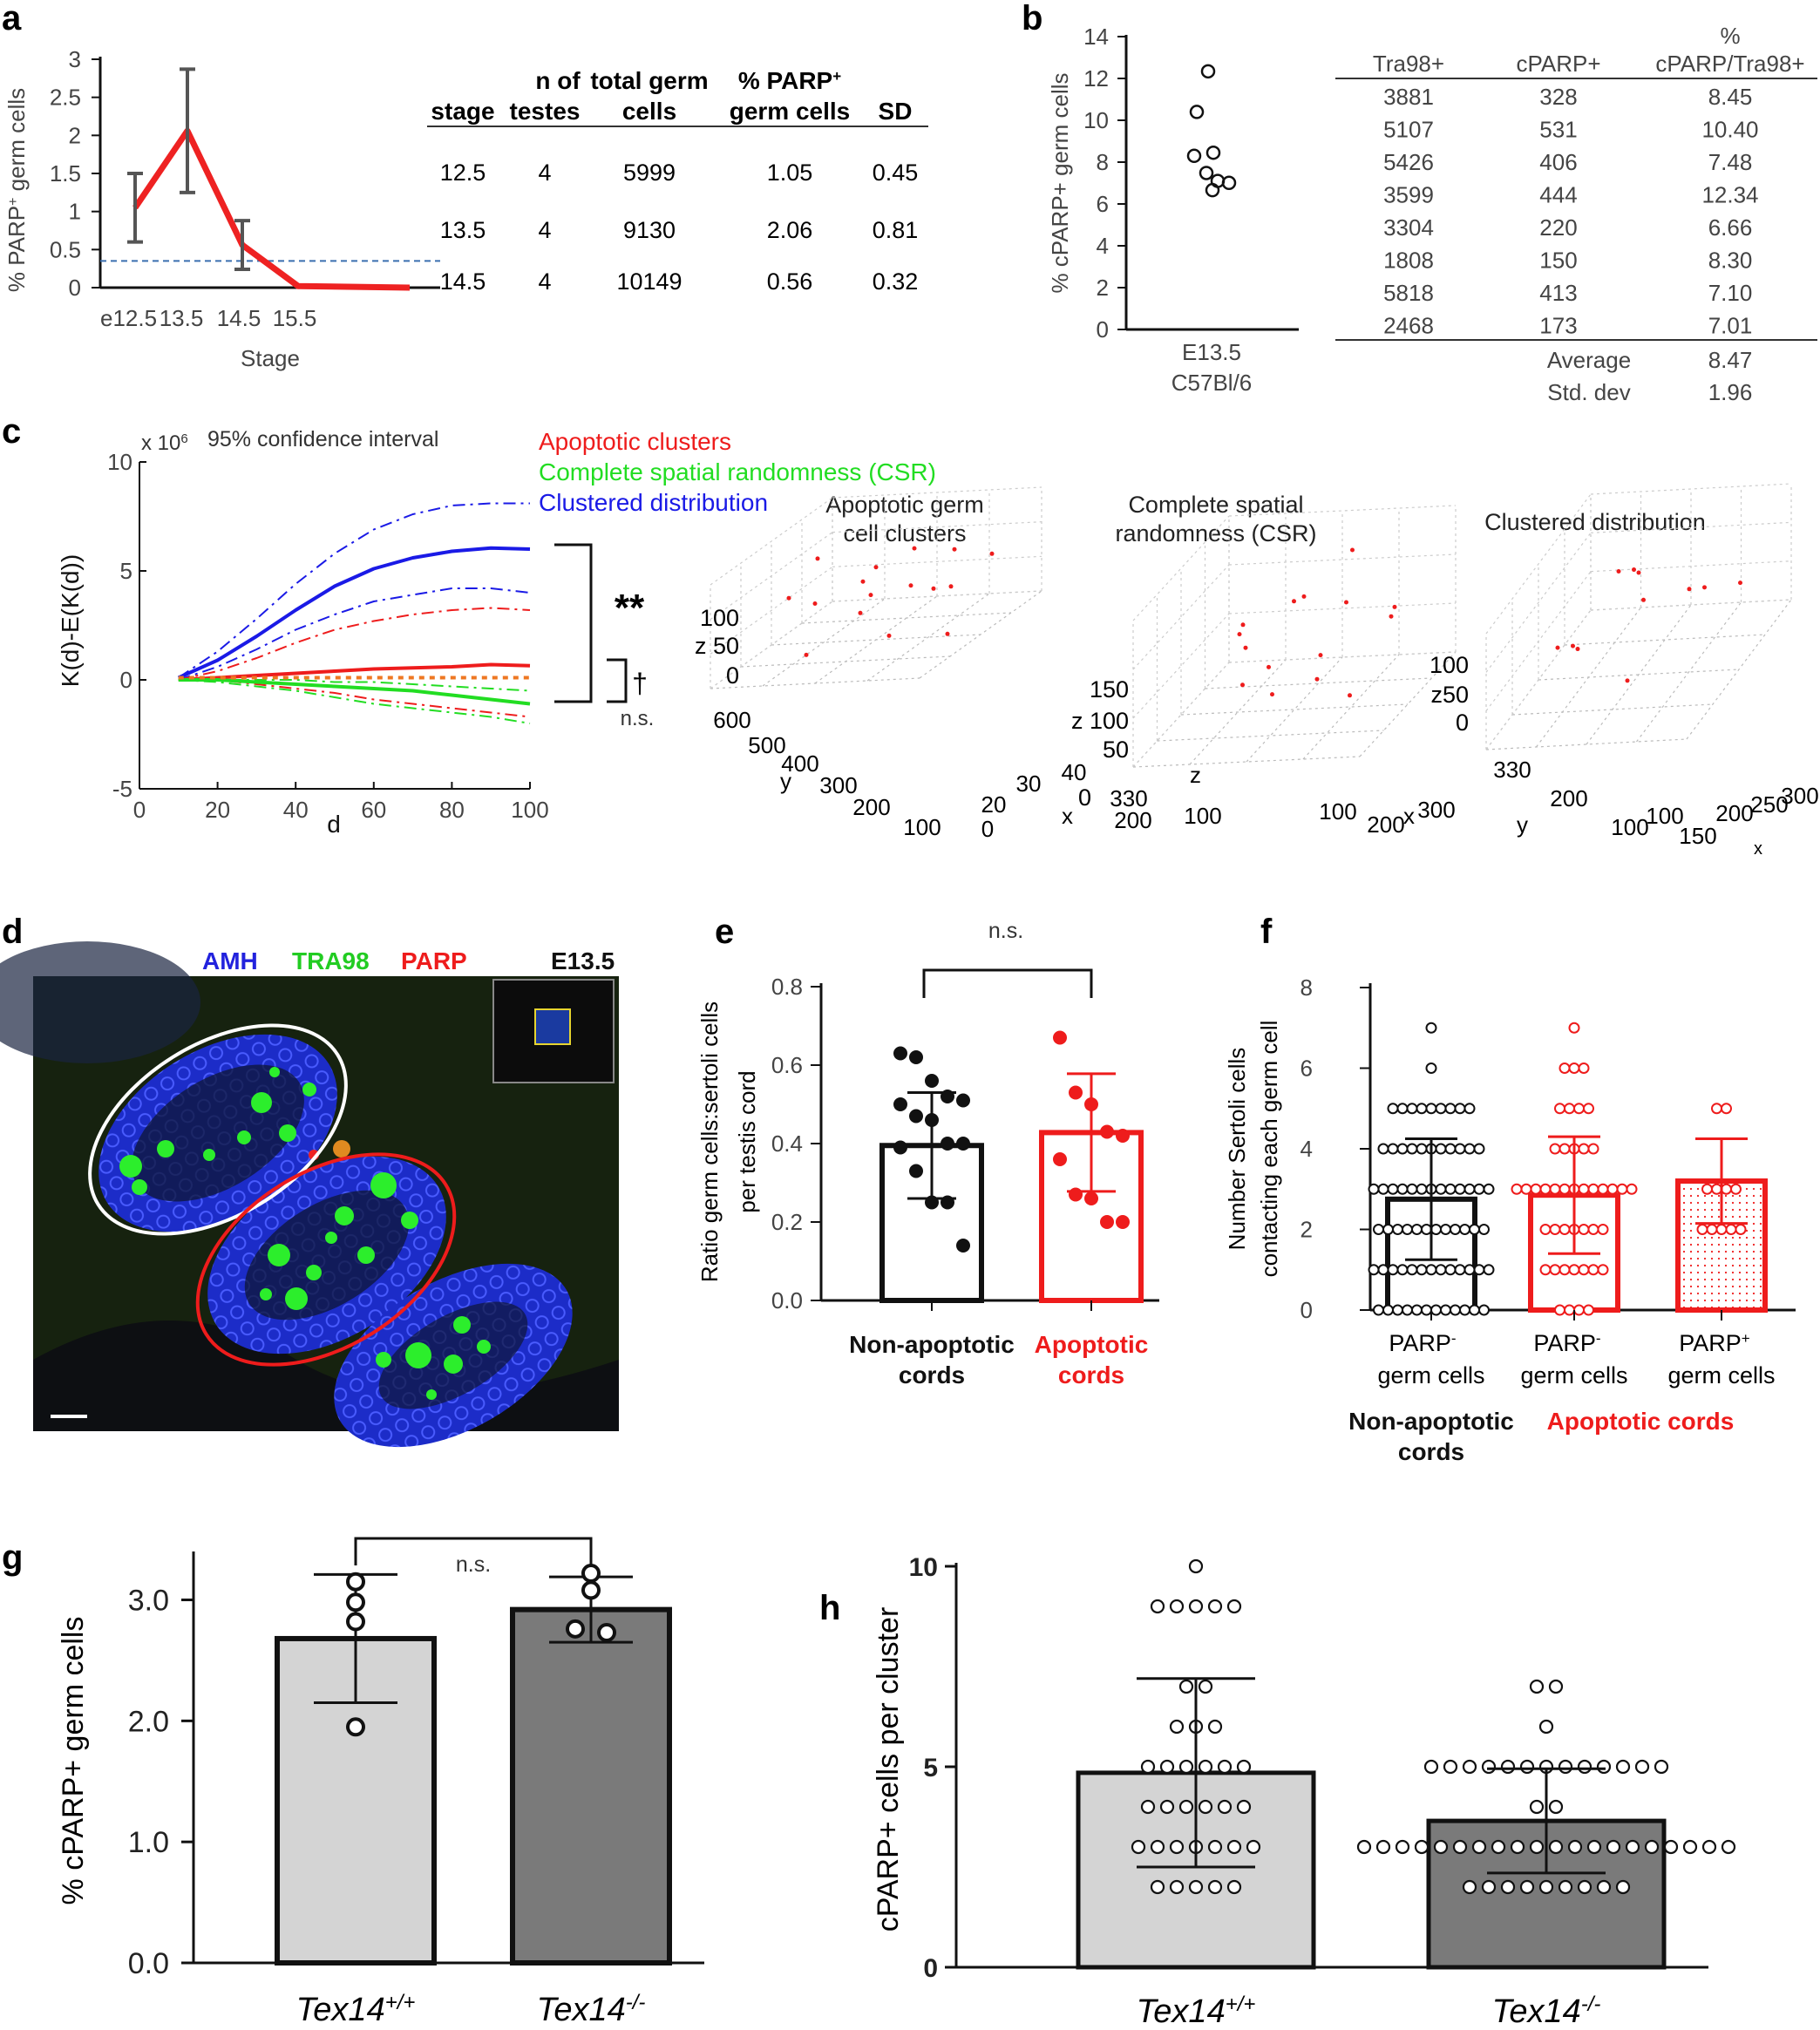 Image resolution: width=1820 pixels, height=2030 pixels. What do you see at coordinates (70, 620) in the screenshot?
I see `c-y-axis-label: K(d)-E(K(d))` at bounding box center [70, 620].